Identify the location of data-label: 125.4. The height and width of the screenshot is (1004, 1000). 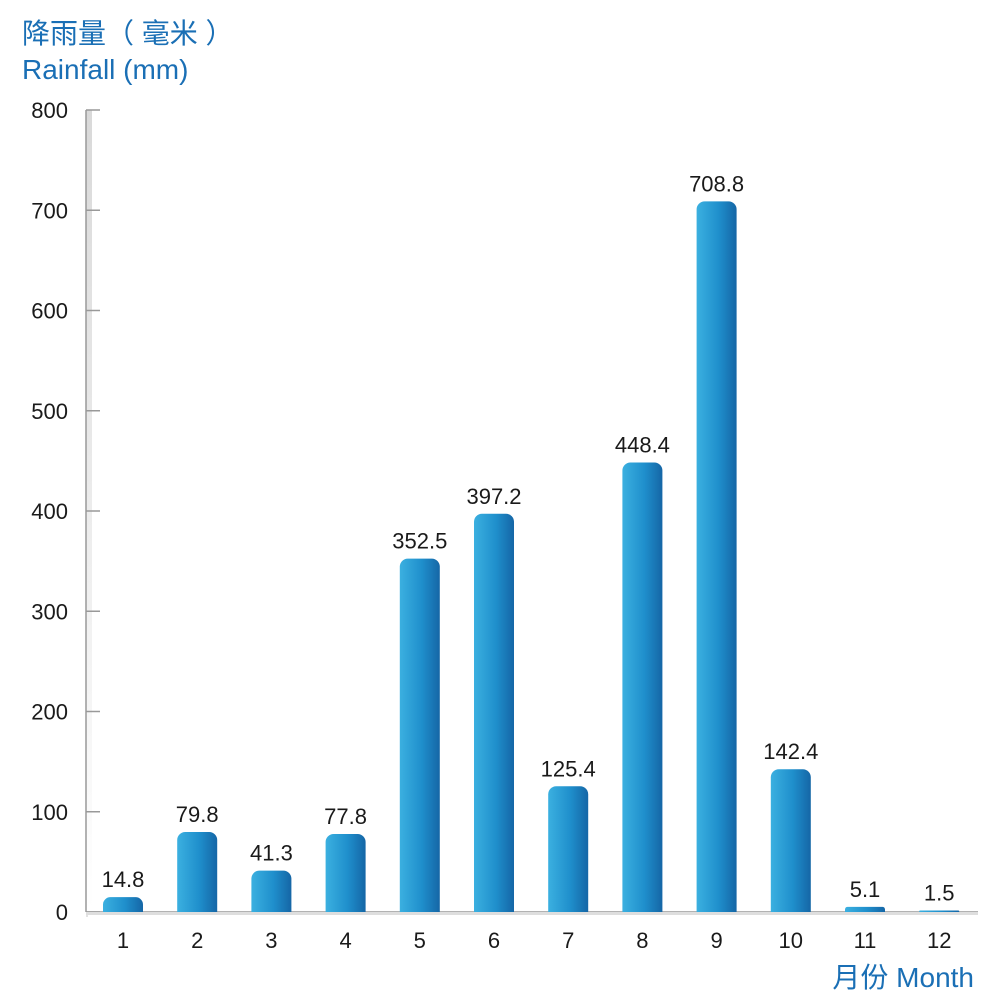
(568, 768).